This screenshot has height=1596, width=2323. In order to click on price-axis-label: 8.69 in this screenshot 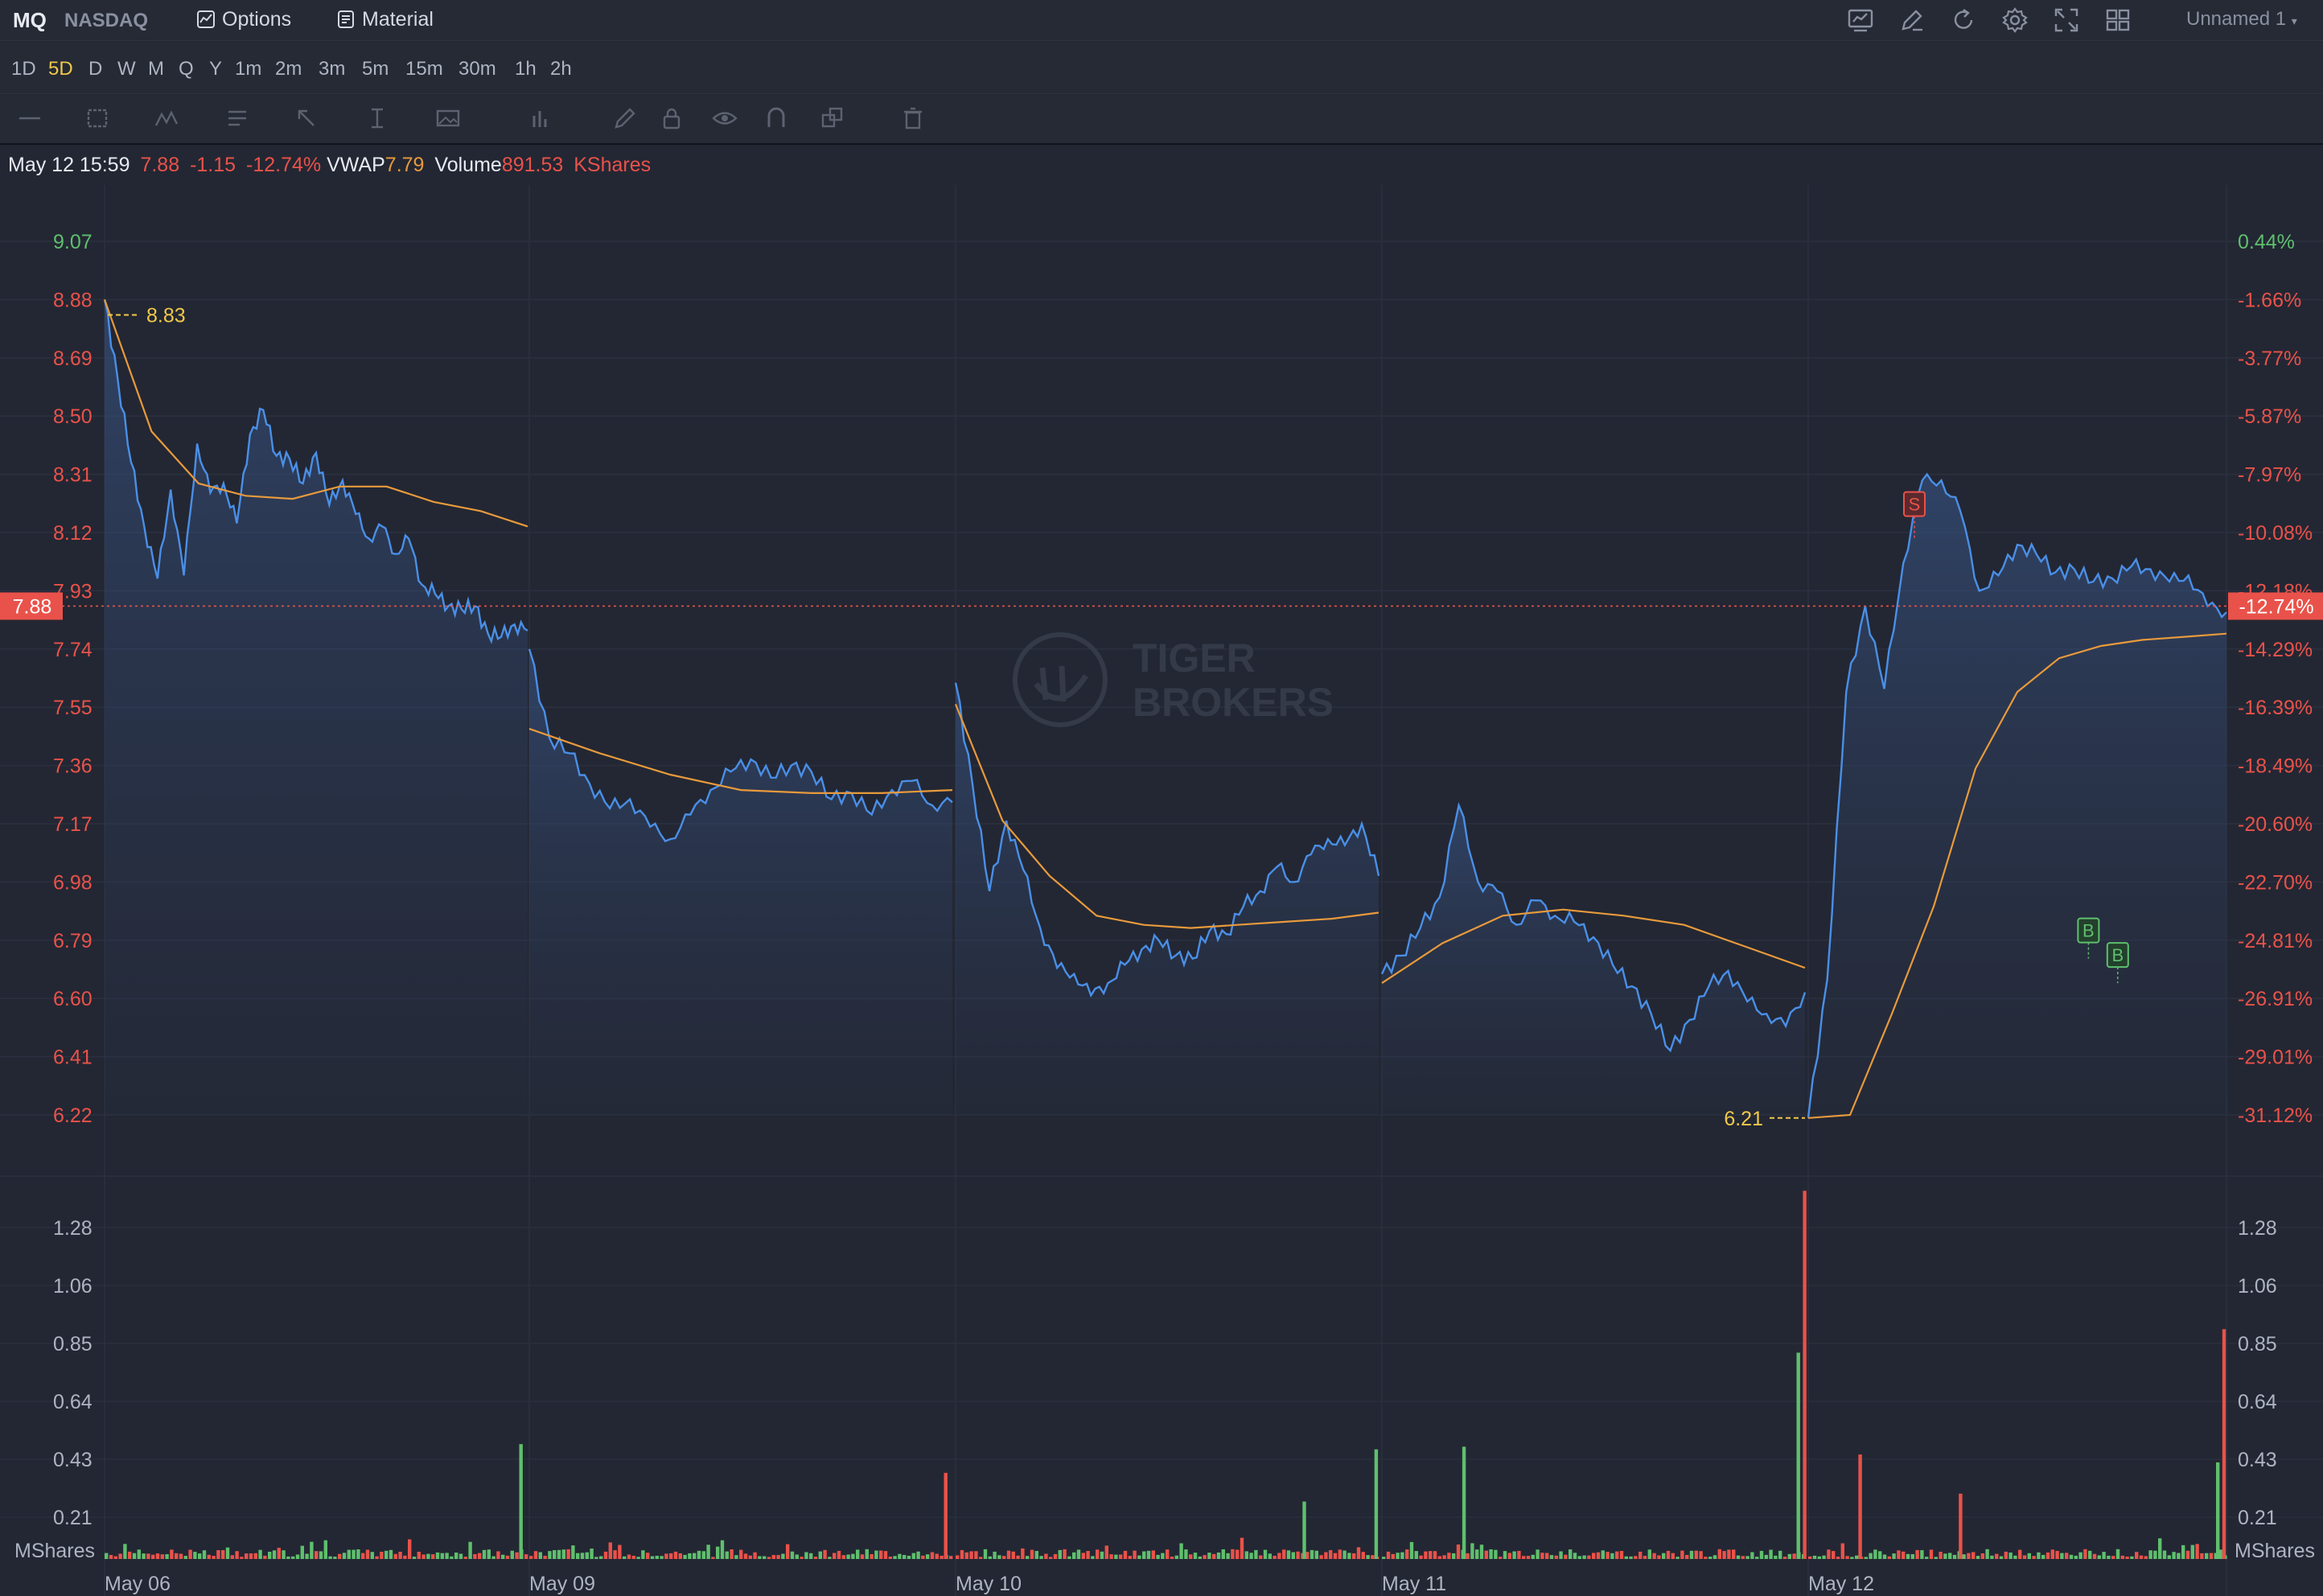, I will do `click(73, 359)`.